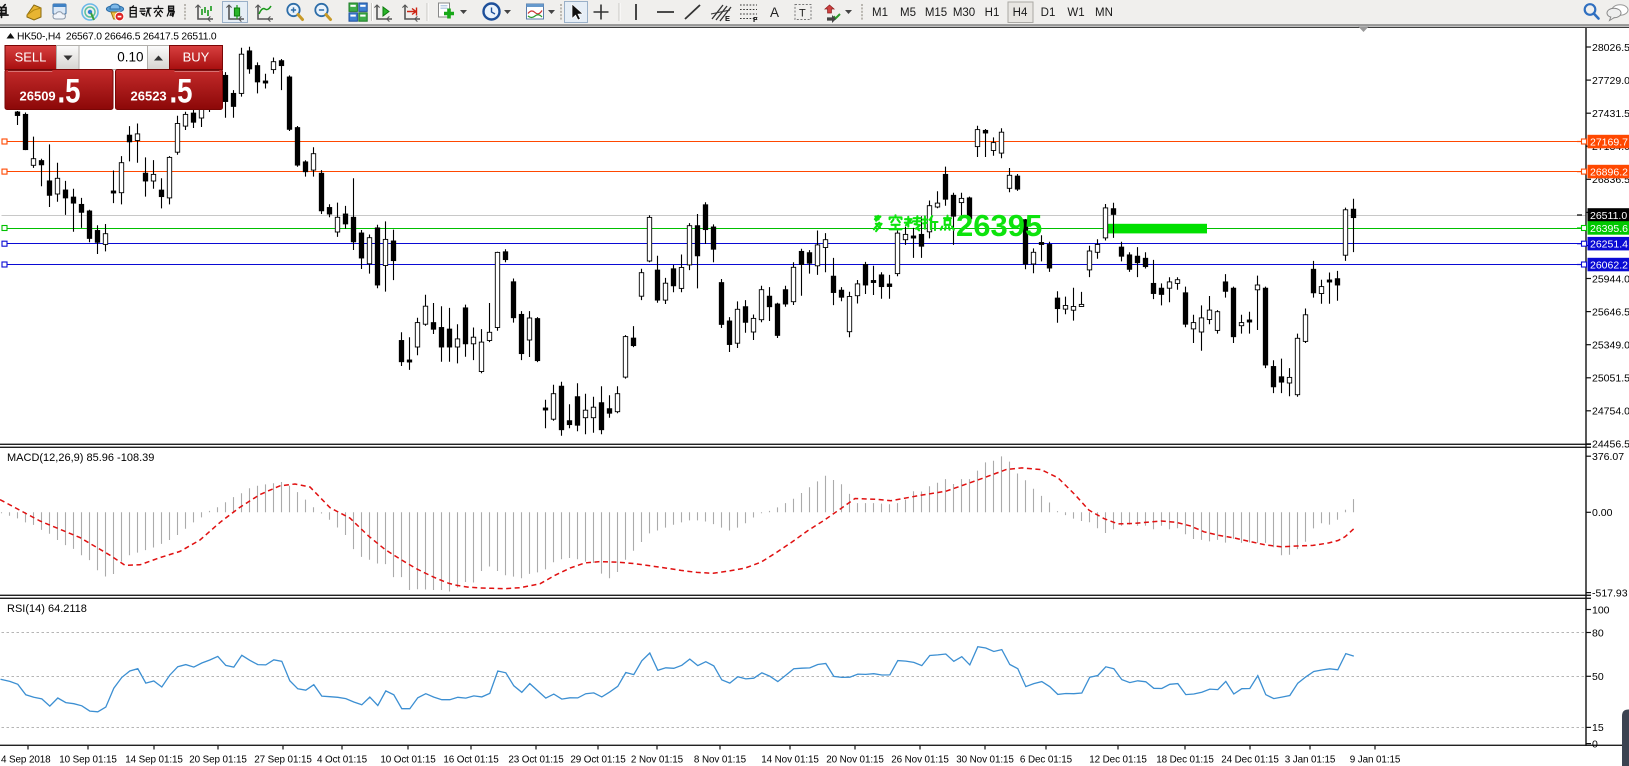  What do you see at coordinates (1020, 13) in the screenshot?
I see `svg-text: H4` at bounding box center [1020, 13].